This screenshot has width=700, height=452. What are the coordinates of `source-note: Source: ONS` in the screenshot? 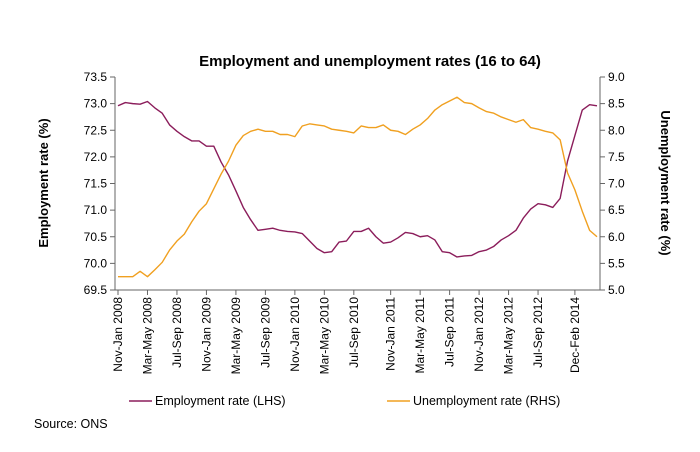 It's located at (71, 424).